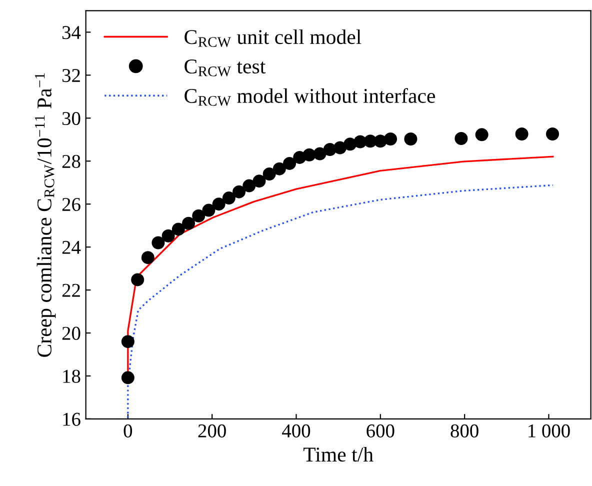 The image size is (592, 486). I want to click on y-tick-label: 18, so click(71, 376).